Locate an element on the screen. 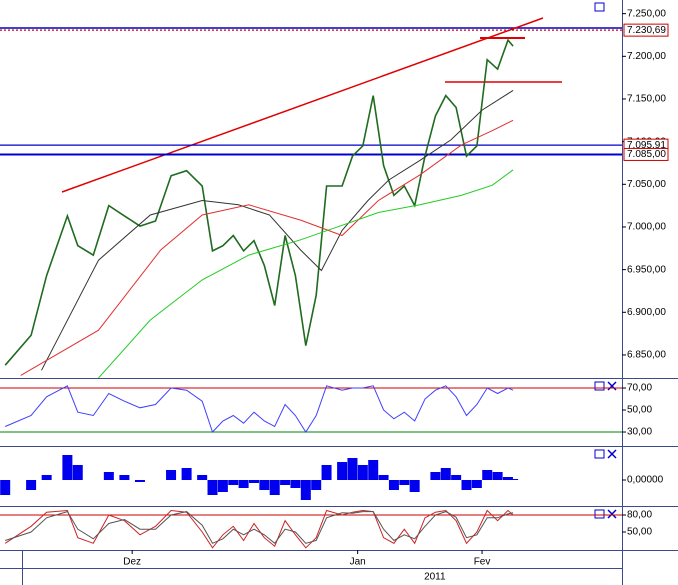 This screenshot has height=585, width=678. y-tick-label: 6.950,00 is located at coordinates (646, 269).